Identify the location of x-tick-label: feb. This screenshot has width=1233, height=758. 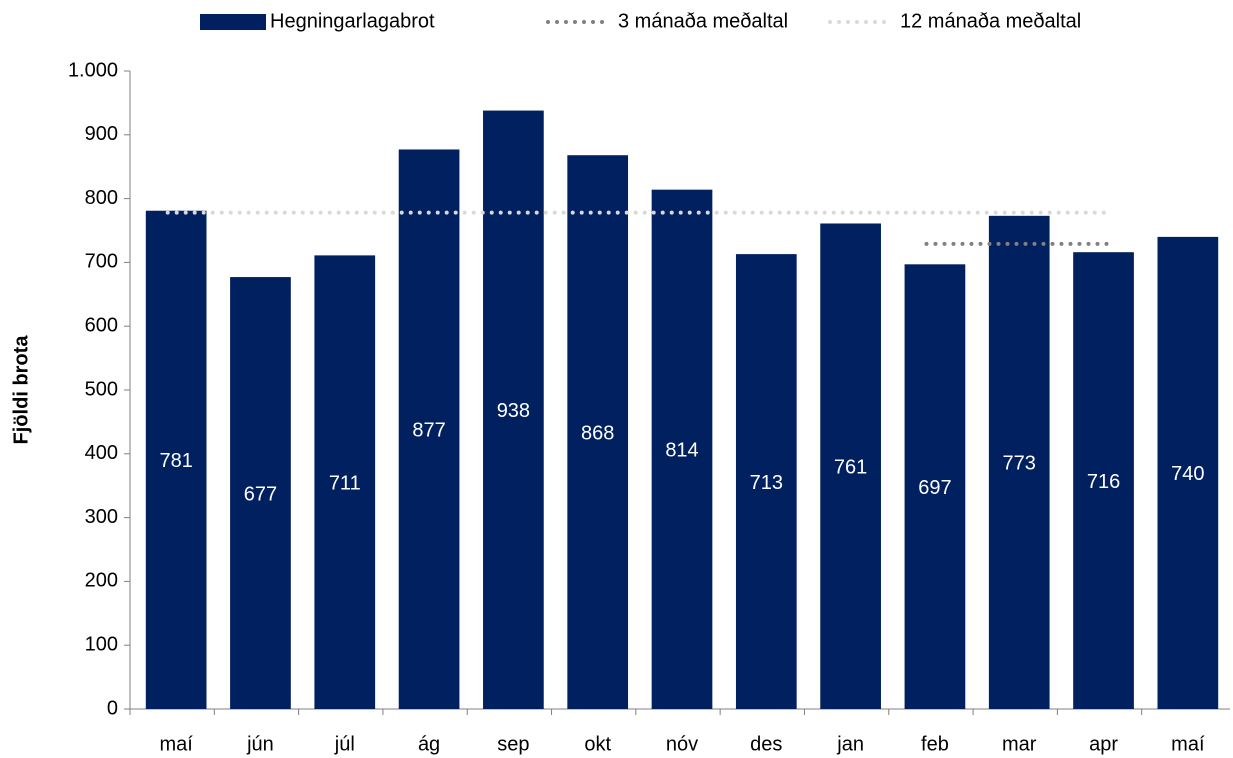
(935, 744).